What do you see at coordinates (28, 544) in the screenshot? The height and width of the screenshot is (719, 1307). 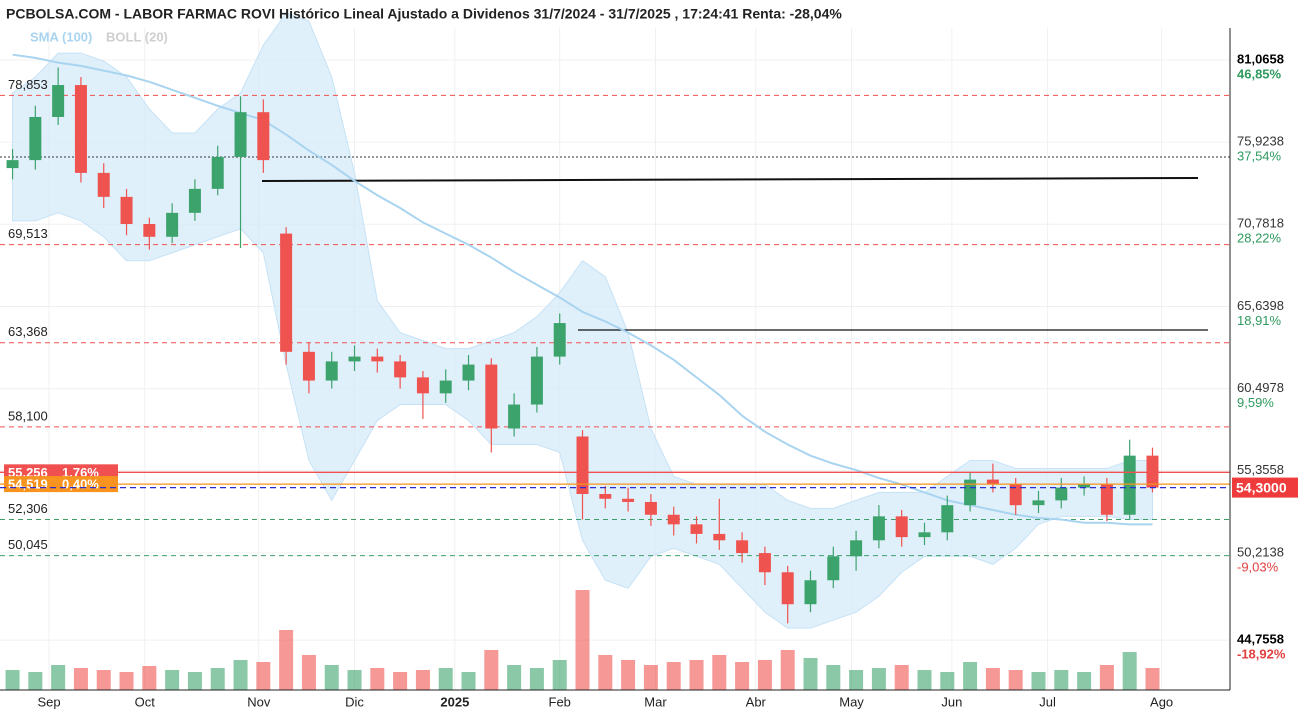 I see `level-label: 50,045` at bounding box center [28, 544].